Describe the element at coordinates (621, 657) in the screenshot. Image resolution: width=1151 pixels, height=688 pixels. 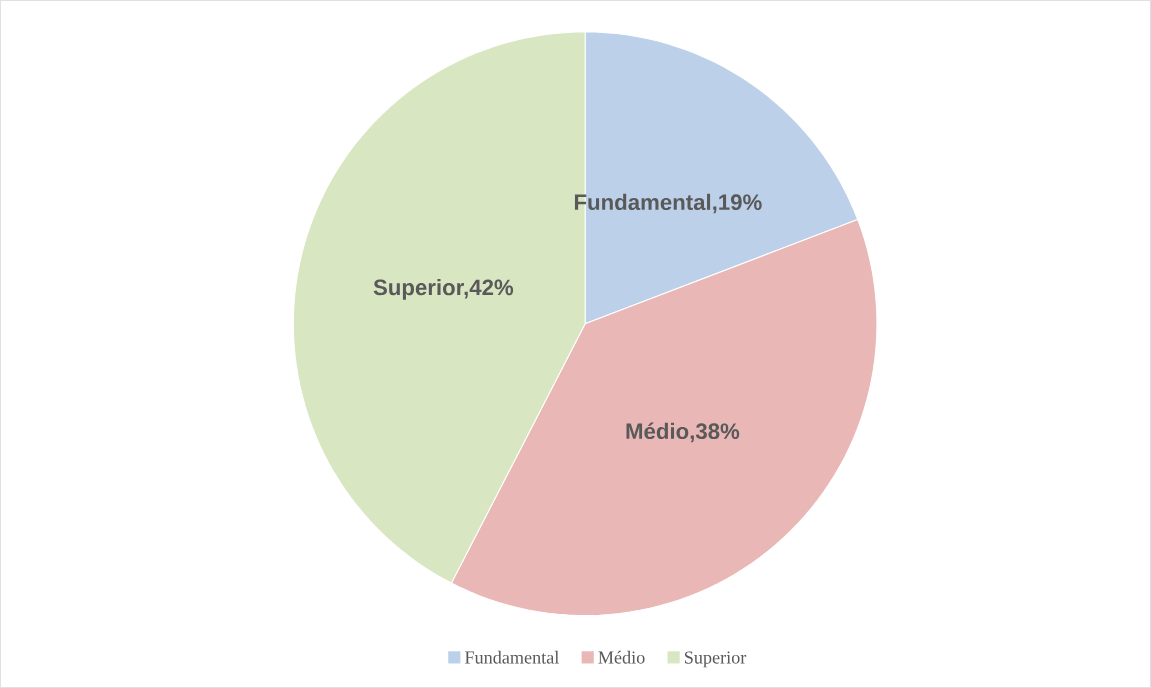
I see `legend-label: Médio` at that location.